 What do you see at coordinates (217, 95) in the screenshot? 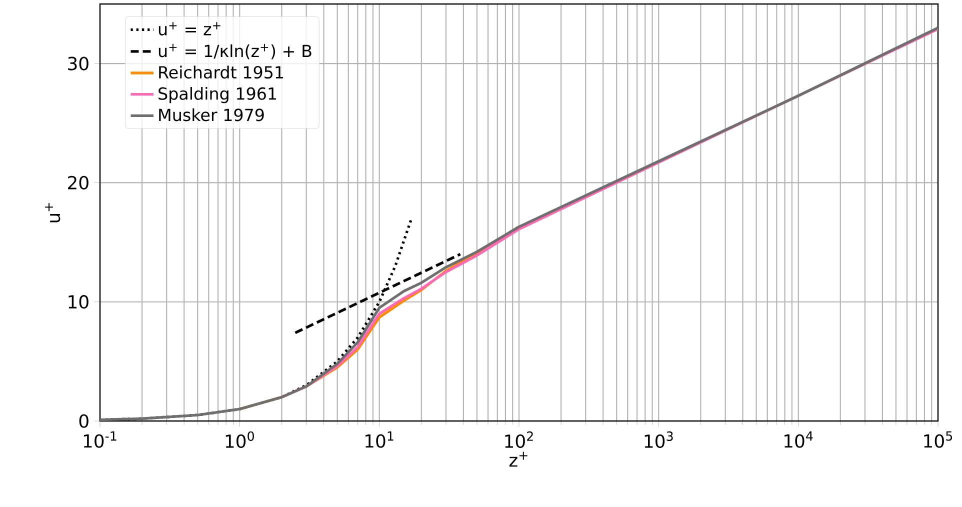
I see `legend-label: Spalding 1961` at bounding box center [217, 95].